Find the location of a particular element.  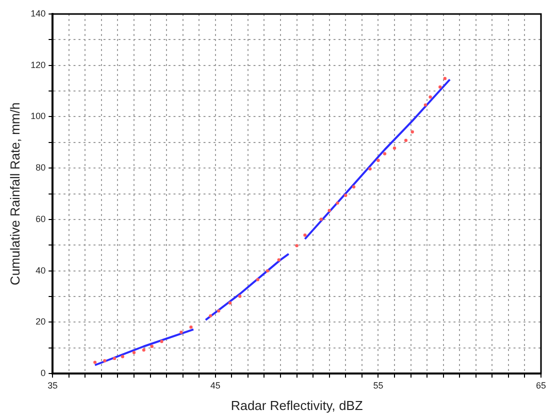

x-axis-title: Radar Reflectivity, dBZ is located at coordinates (296, 405).